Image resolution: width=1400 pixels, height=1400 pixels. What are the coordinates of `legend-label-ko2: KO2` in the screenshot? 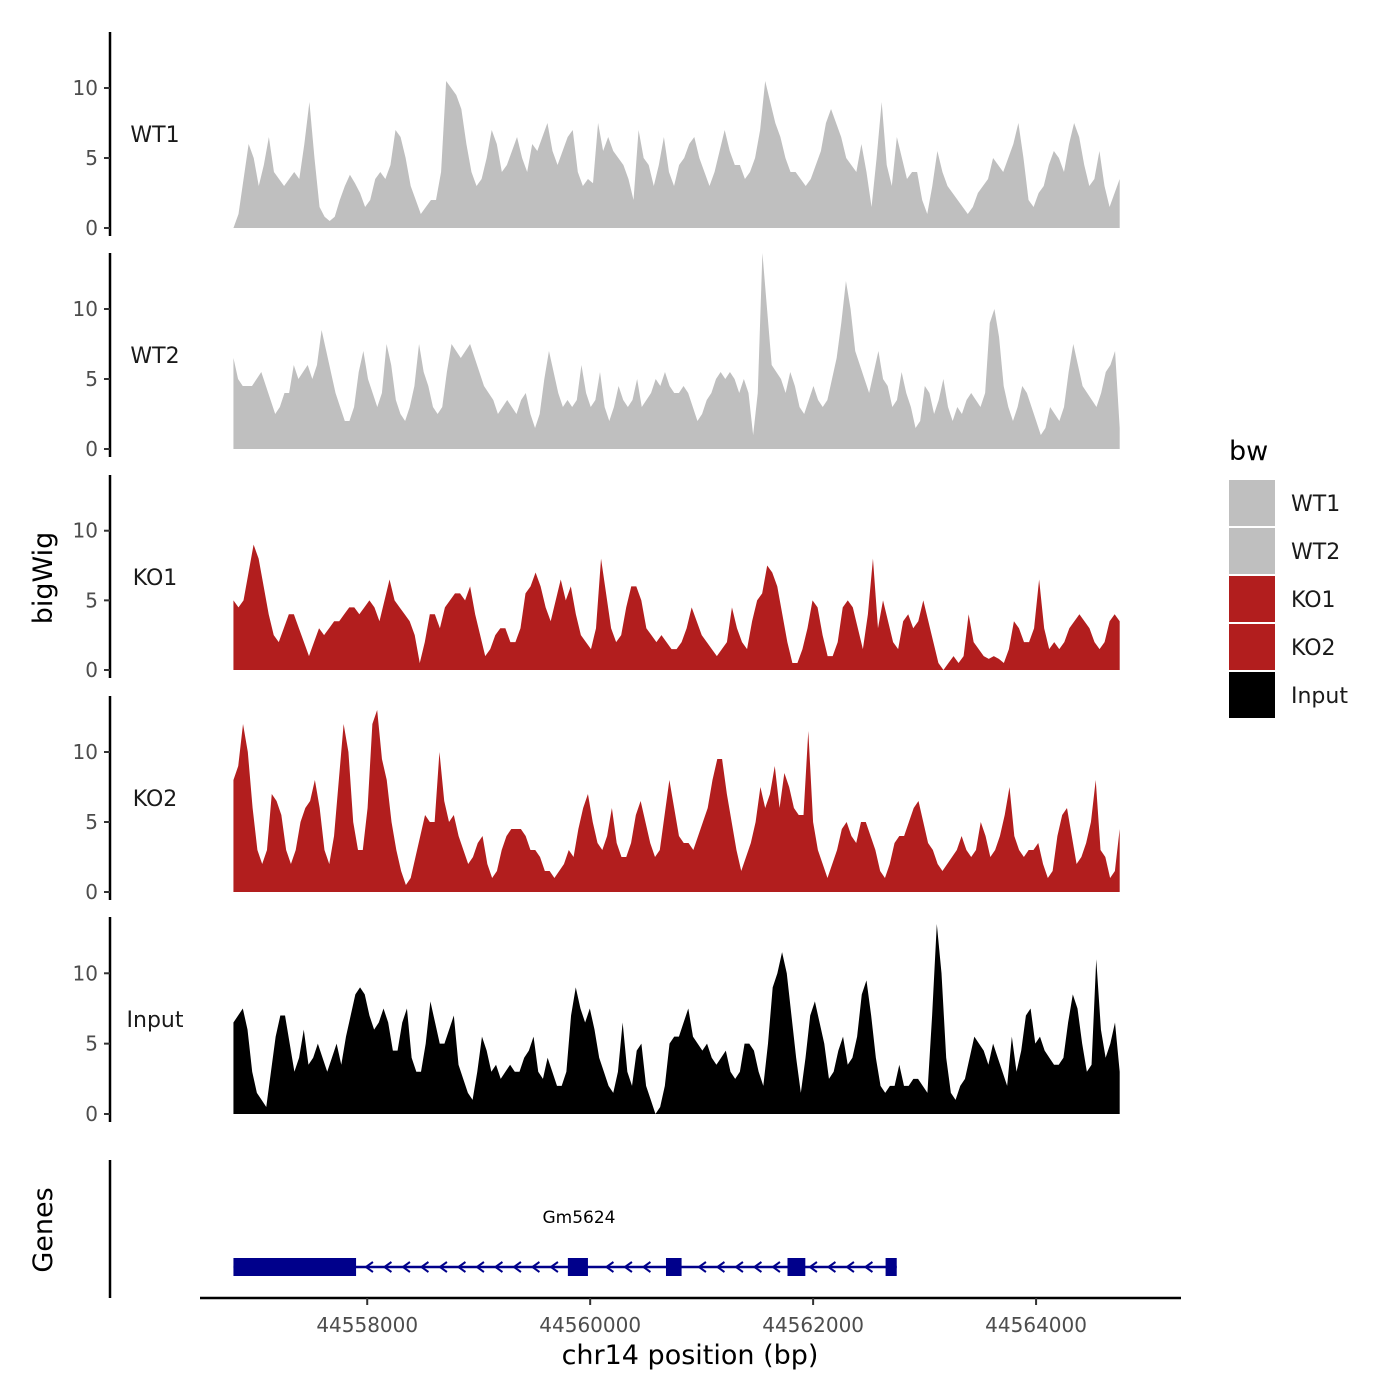 It's located at (1313, 648).